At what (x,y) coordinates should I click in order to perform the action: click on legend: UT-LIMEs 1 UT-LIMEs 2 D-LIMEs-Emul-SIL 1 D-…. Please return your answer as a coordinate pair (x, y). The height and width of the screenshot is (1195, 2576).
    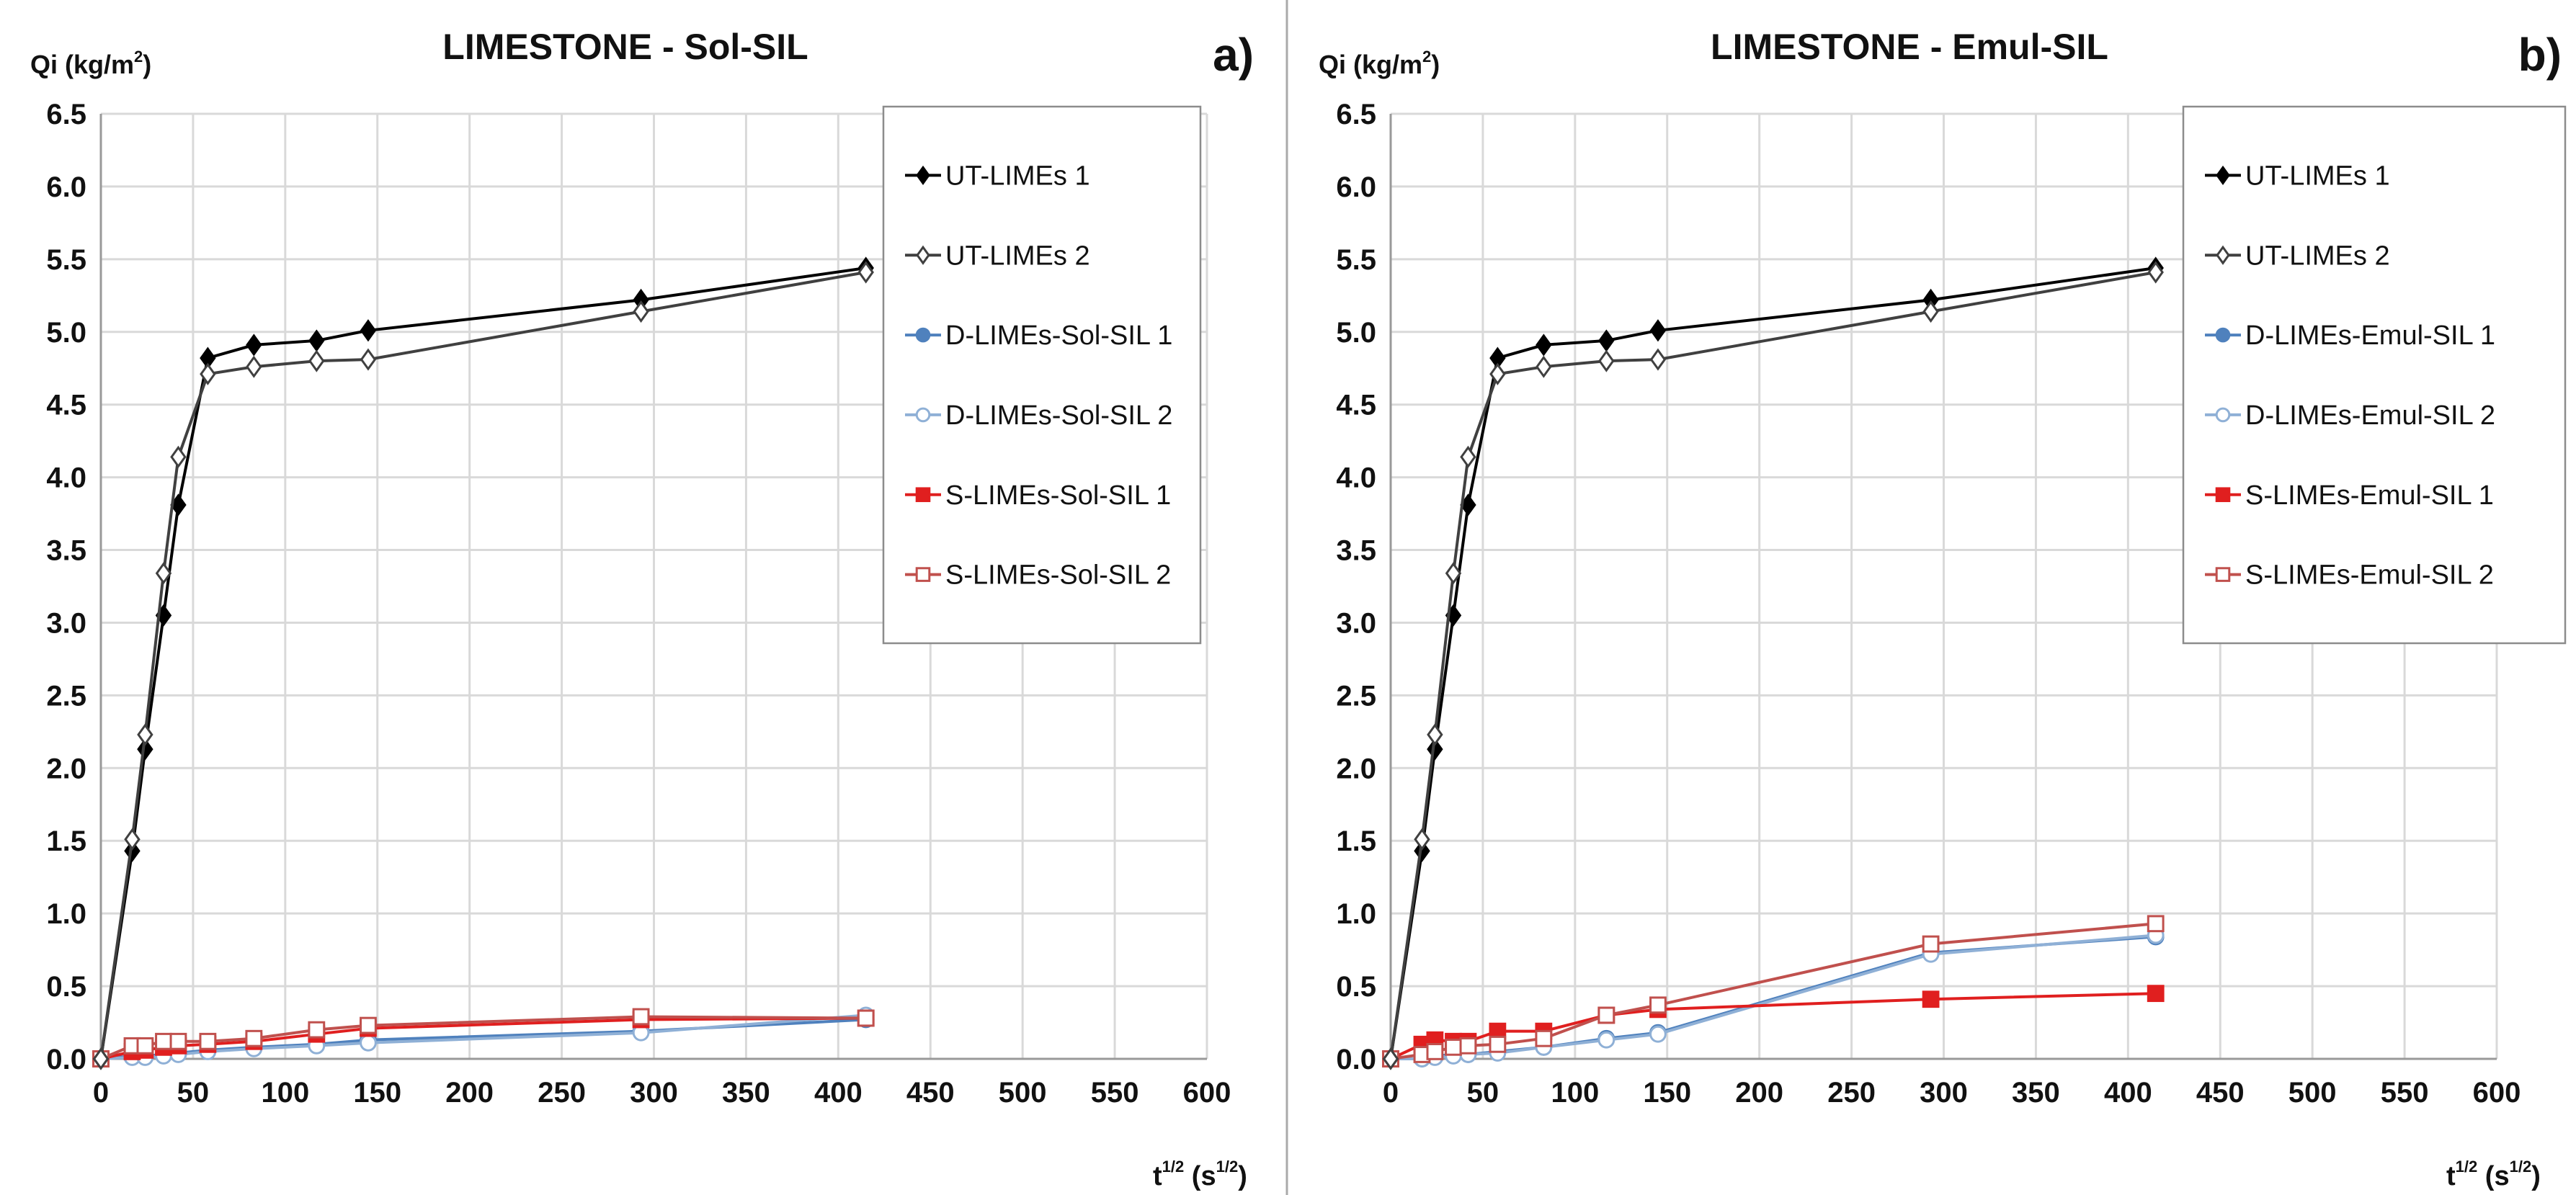
    Looking at the image, I should click on (2374, 375).